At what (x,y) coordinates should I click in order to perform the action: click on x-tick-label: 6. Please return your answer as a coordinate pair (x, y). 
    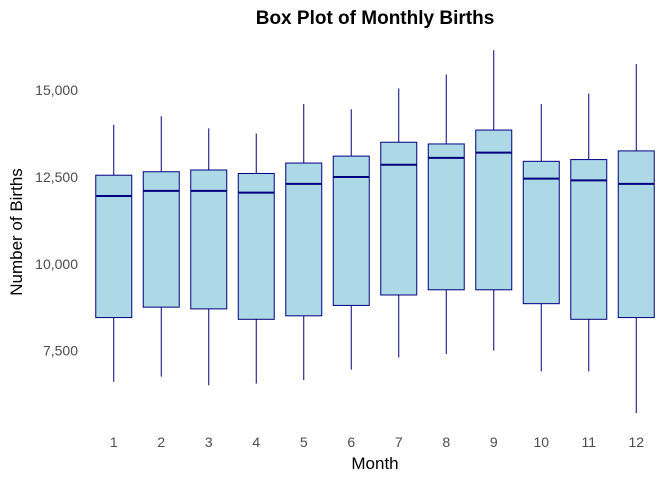
    Looking at the image, I should click on (351, 442).